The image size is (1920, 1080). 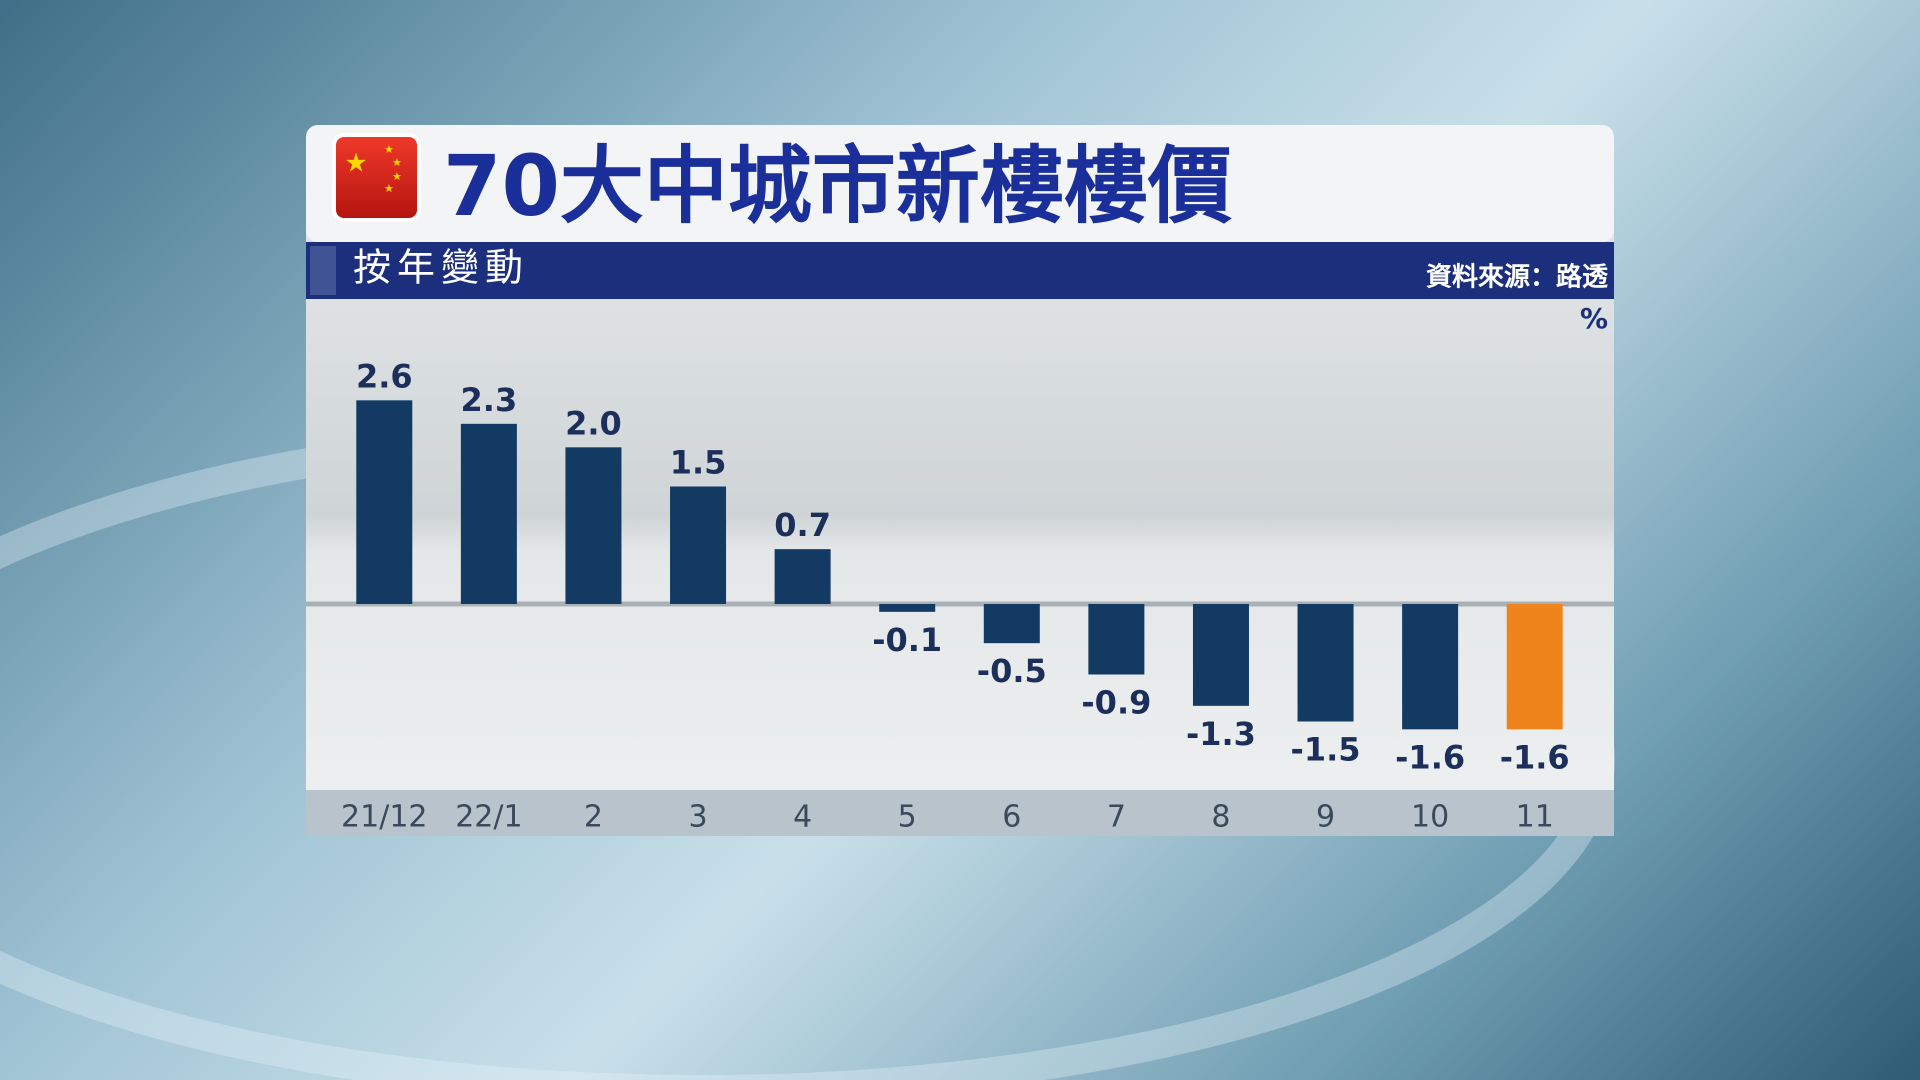 I want to click on y-unit: %, so click(x=1594, y=318).